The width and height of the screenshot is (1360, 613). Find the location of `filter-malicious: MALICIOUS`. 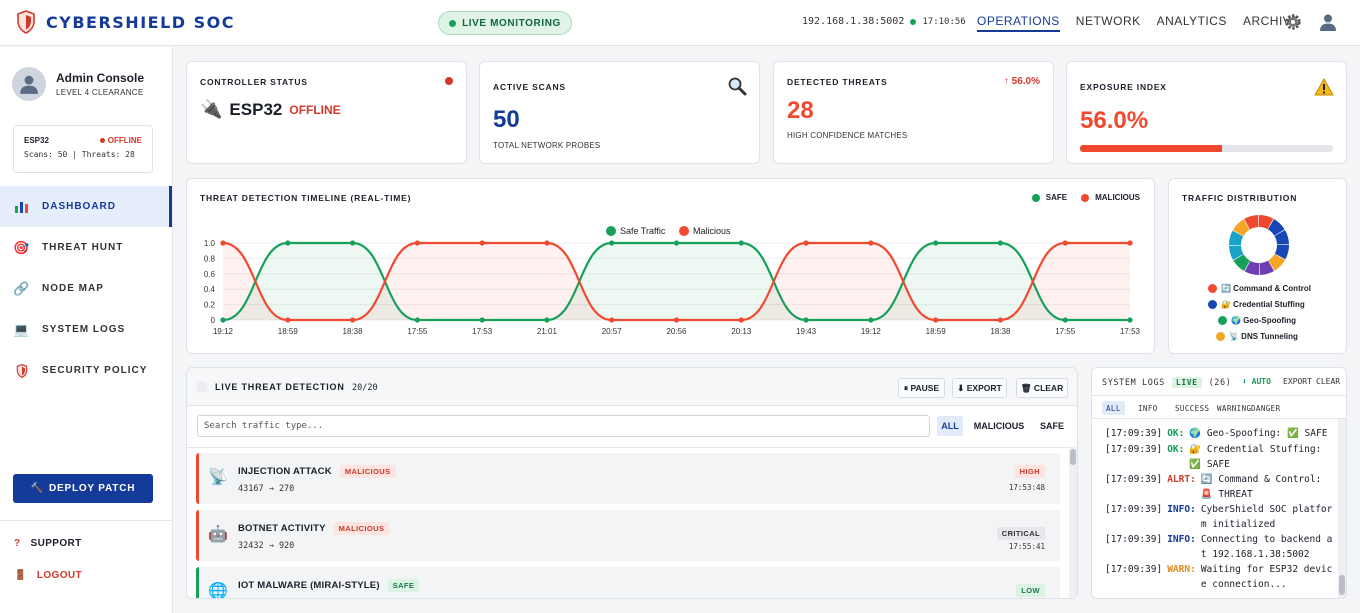

filter-malicious: MALICIOUS is located at coordinates (999, 426).